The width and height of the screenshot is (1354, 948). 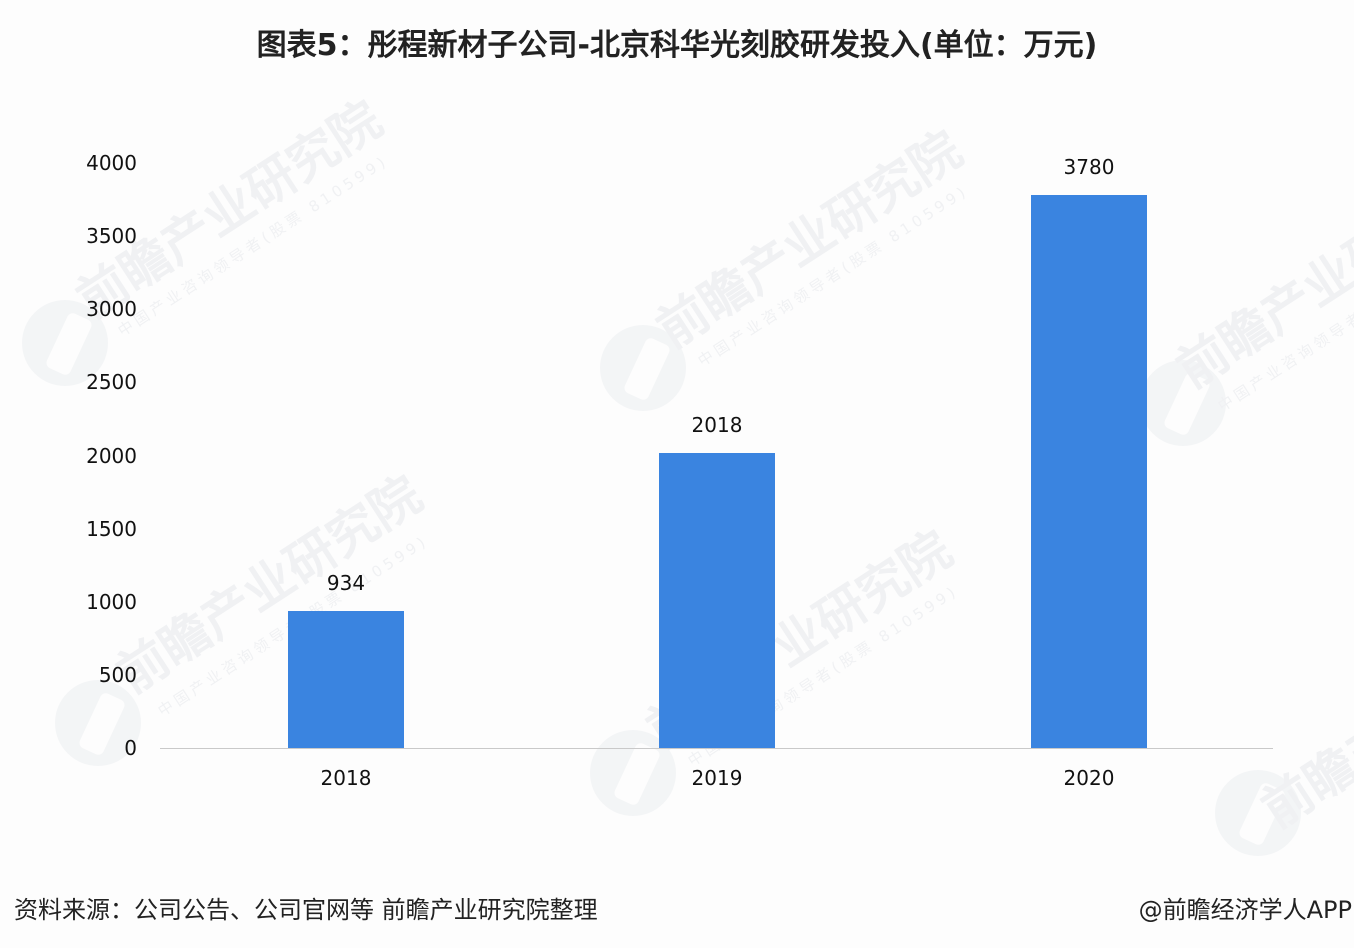 I want to click on y-tick-label: 2500, so click(x=111, y=382).